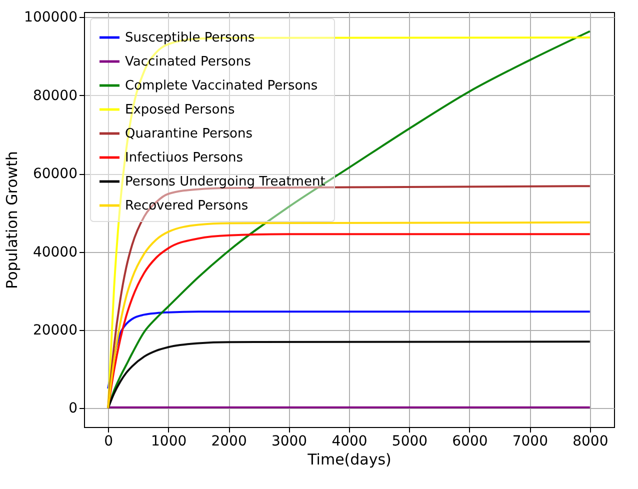  I want to click on legend-label: Exposed Persons, so click(180, 110).